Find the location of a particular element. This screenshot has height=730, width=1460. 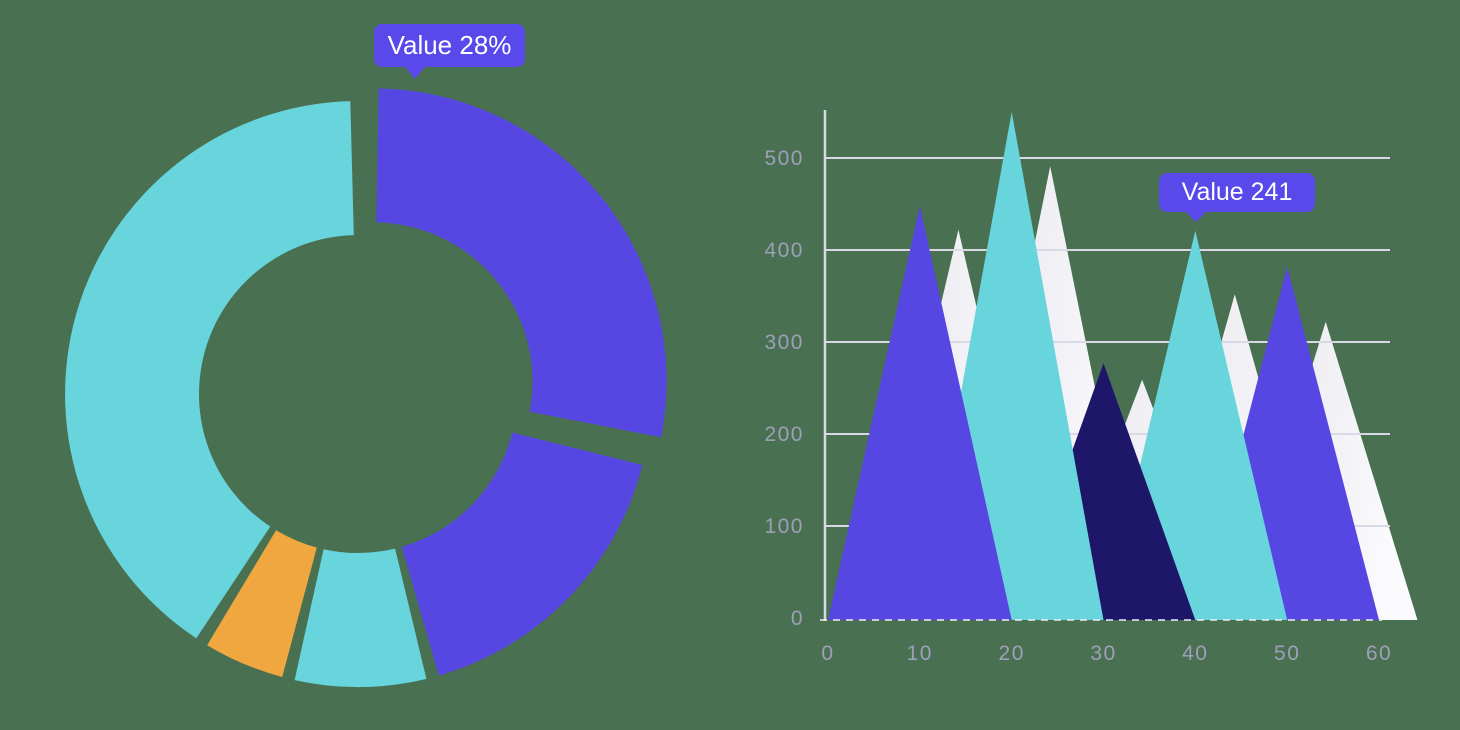

x-tick-20: 20 is located at coordinates (1012, 653).